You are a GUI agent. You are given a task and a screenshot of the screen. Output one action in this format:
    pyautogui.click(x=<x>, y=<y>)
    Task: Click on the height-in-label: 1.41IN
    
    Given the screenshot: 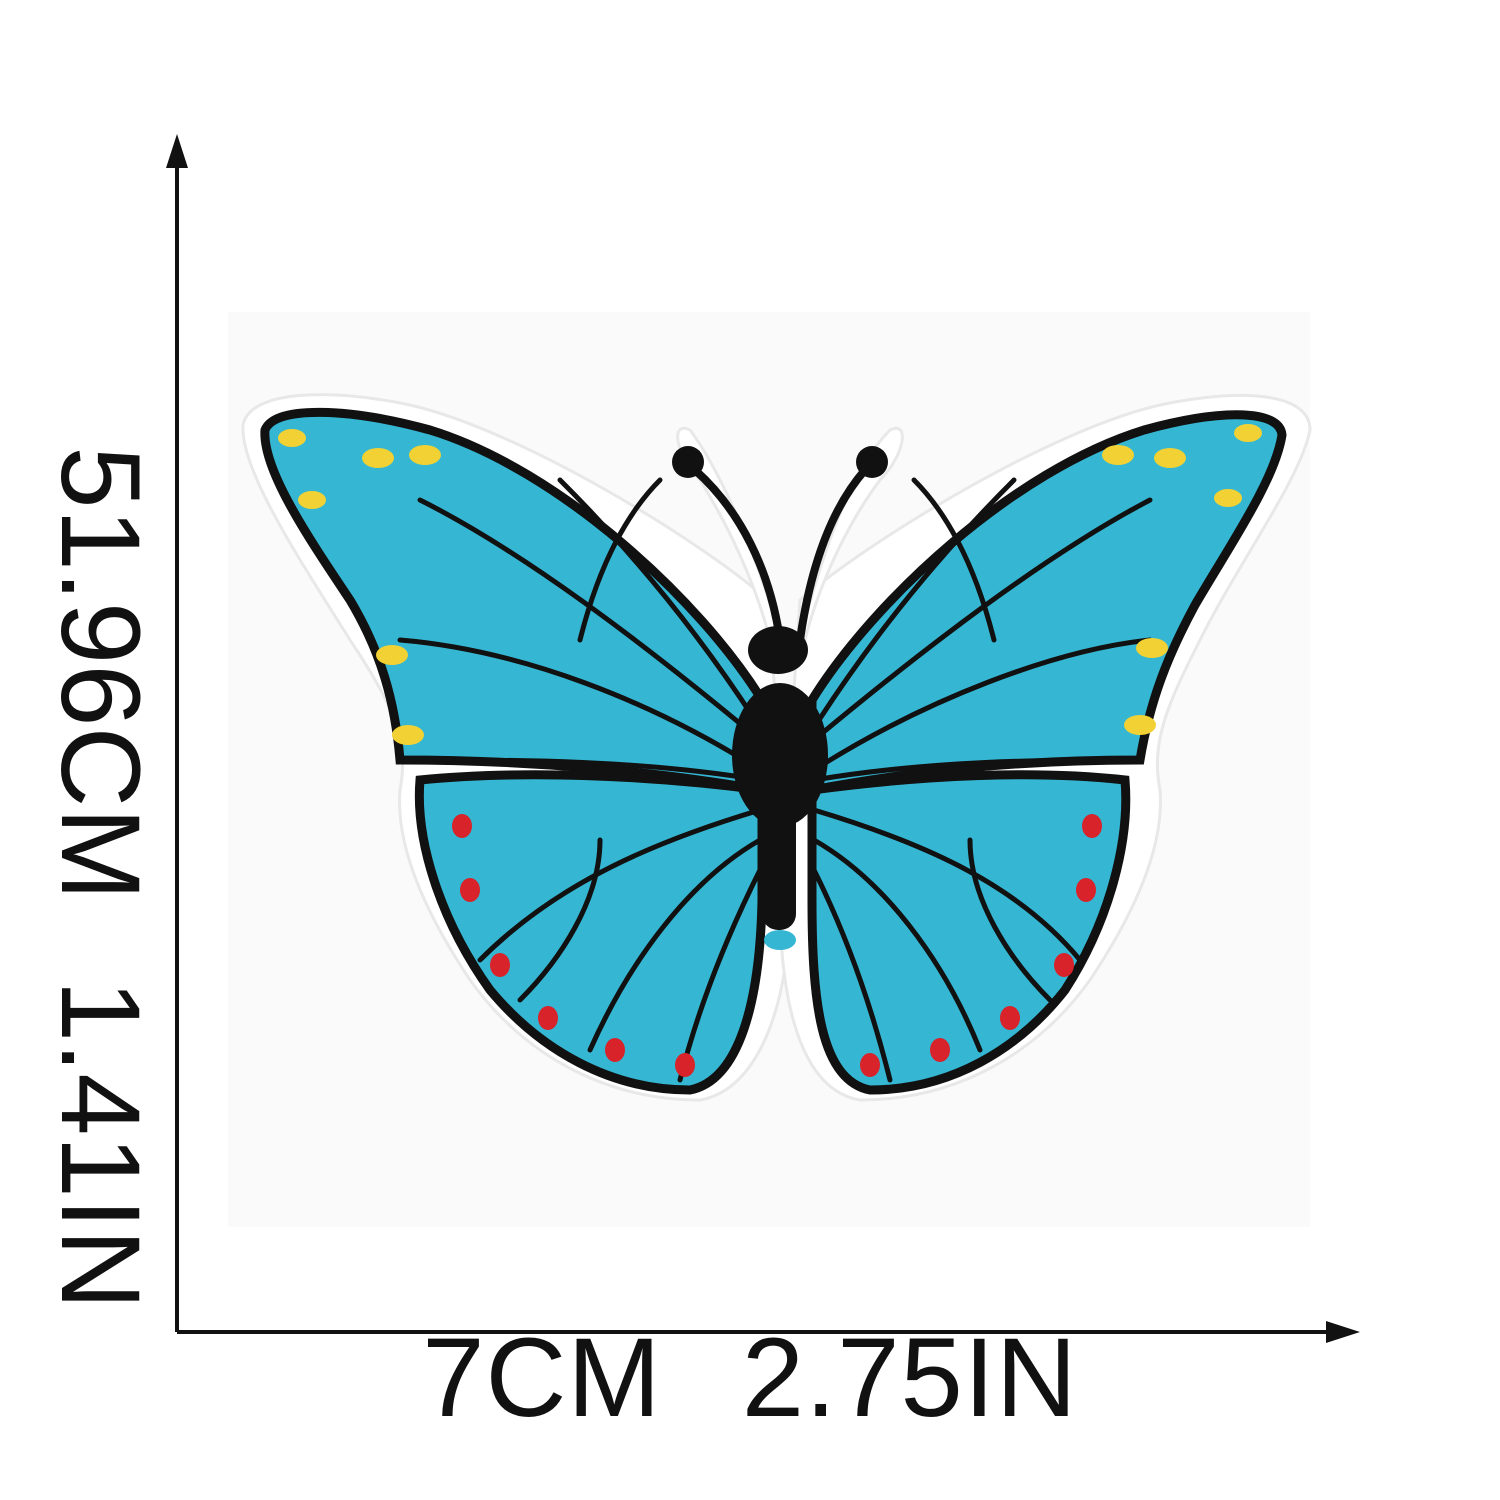 What is the action you would take?
    pyautogui.click(x=100, y=1144)
    